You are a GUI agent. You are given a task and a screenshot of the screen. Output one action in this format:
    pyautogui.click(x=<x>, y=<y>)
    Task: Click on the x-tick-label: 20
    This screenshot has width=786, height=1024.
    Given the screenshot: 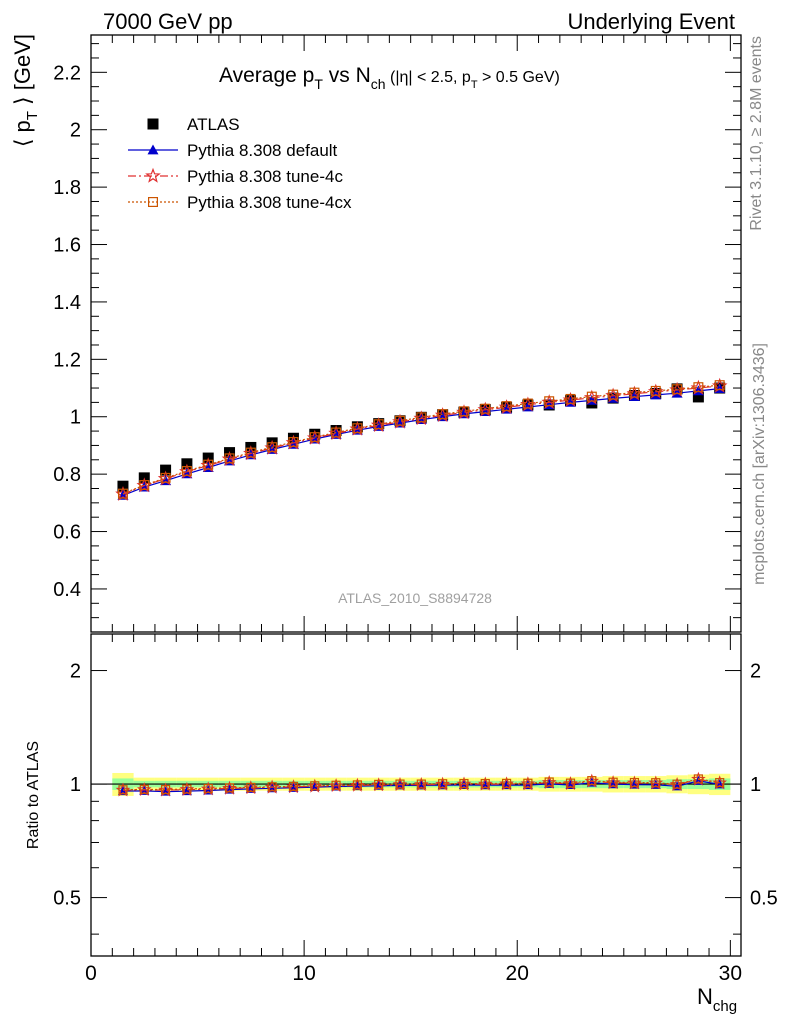 What is the action you would take?
    pyautogui.click(x=517, y=973)
    